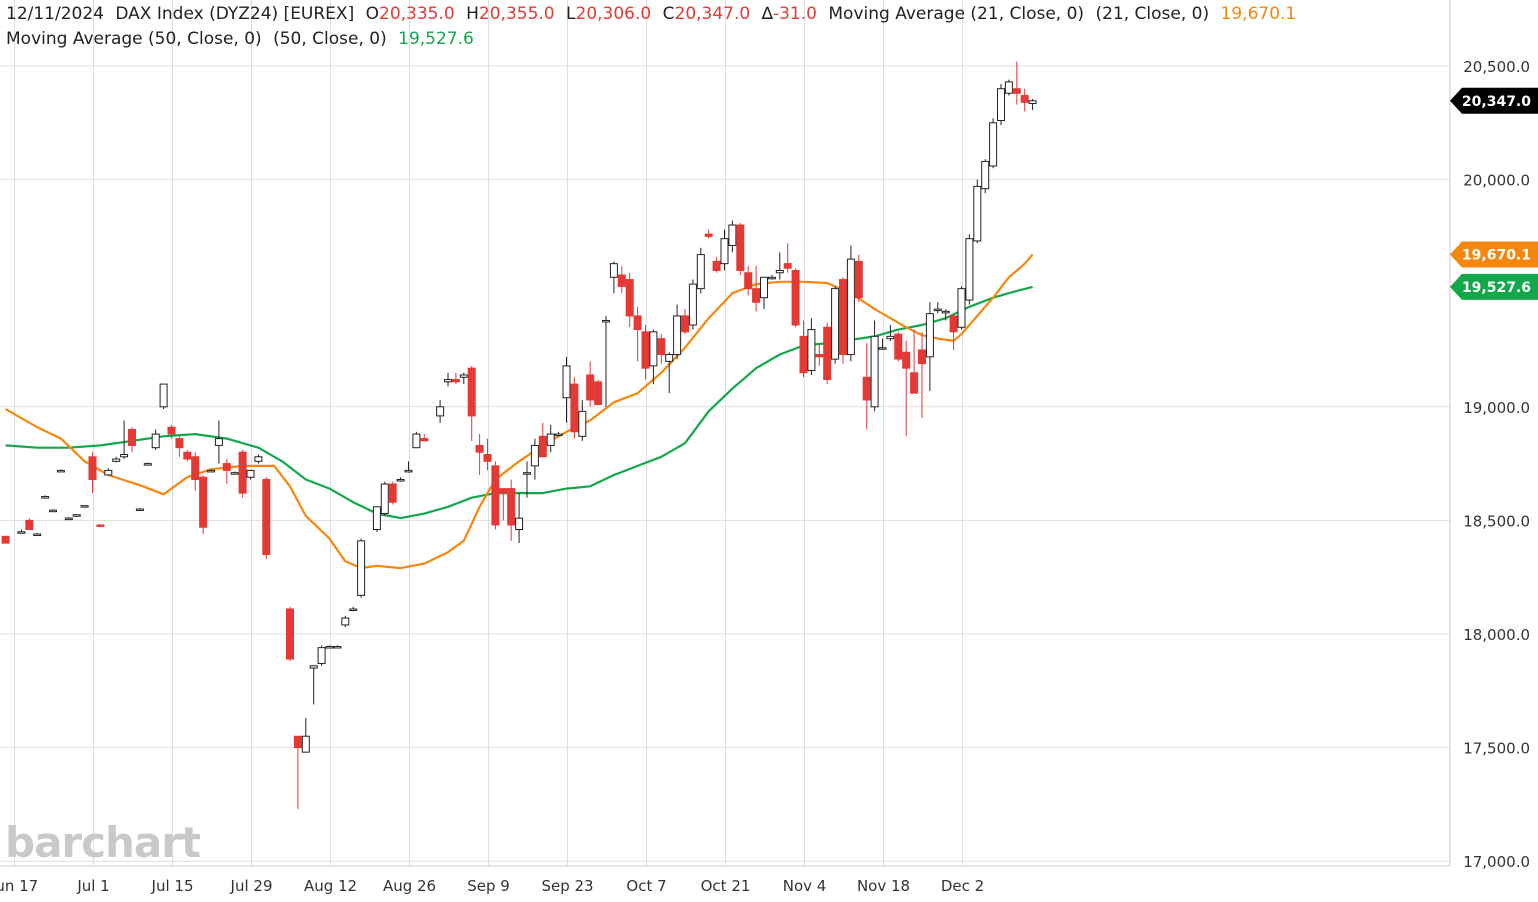  I want to click on last-price-tag-bg, so click(1494, 100).